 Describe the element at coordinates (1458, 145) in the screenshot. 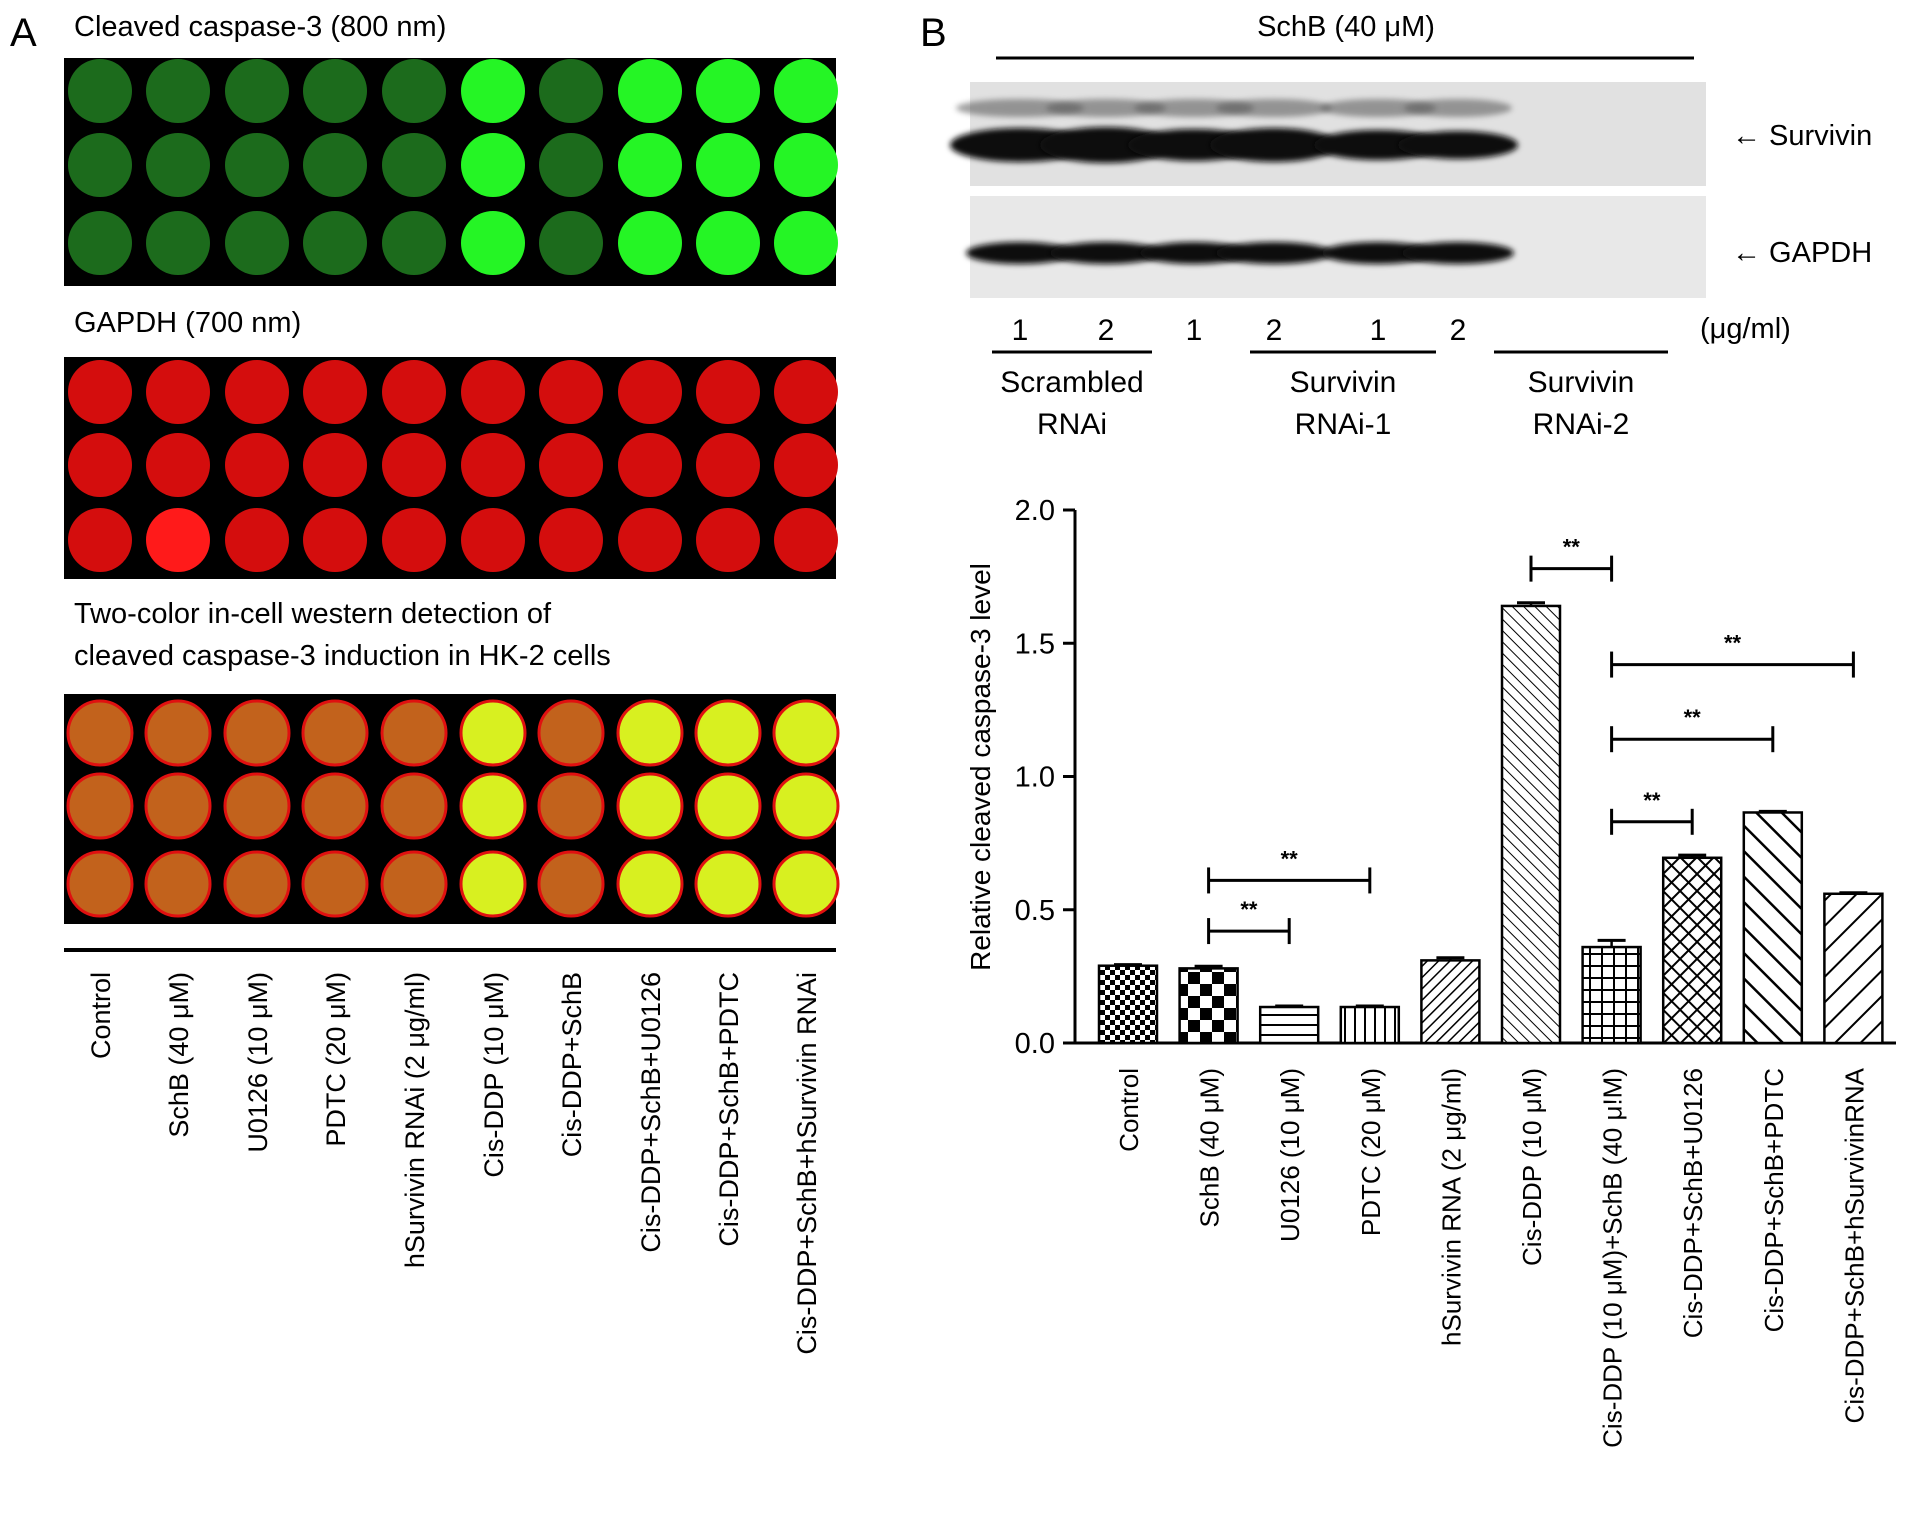

I see `survivin-band` at that location.